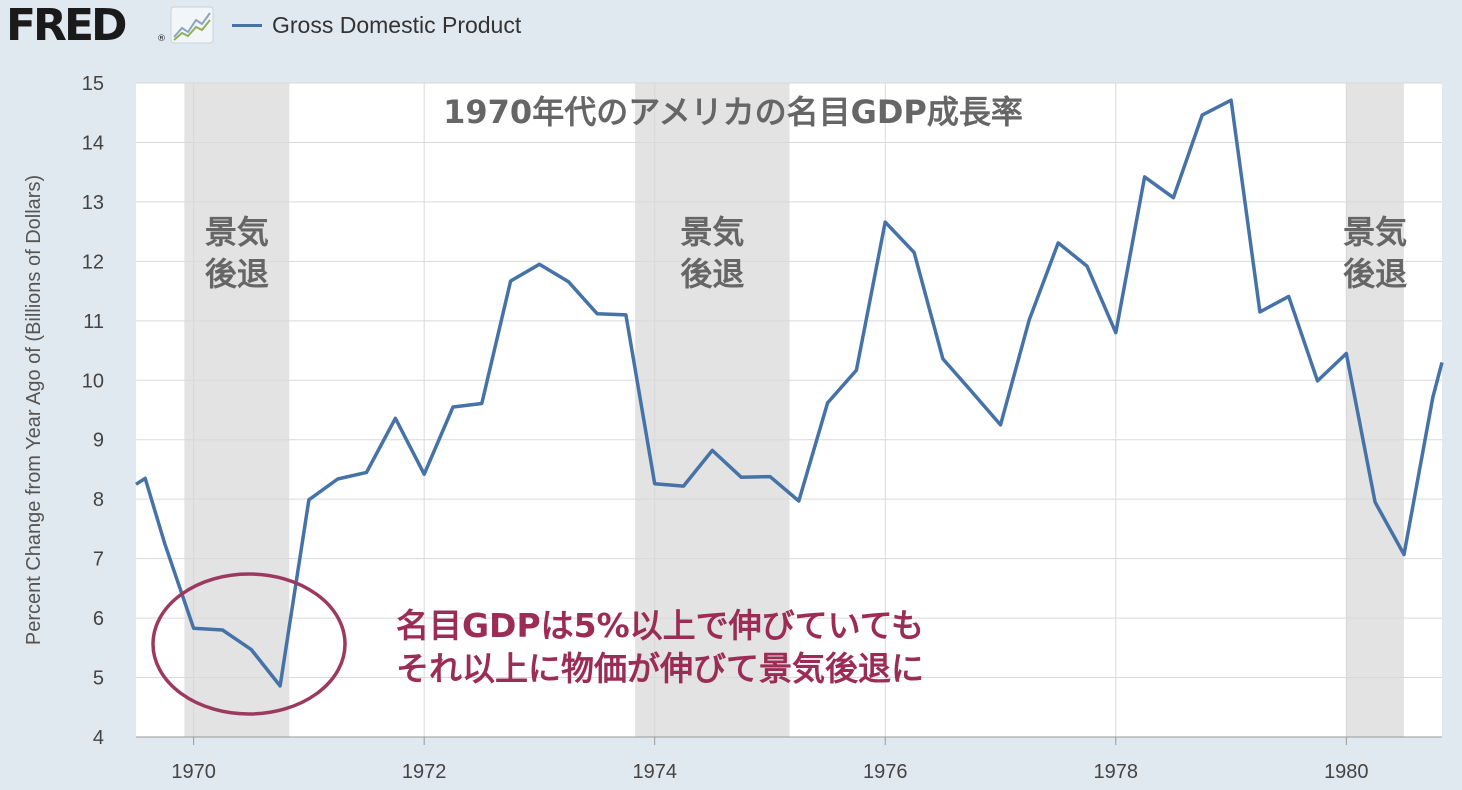 The width and height of the screenshot is (1462, 790). What do you see at coordinates (93, 262) in the screenshot?
I see `y-tick-label: 12` at bounding box center [93, 262].